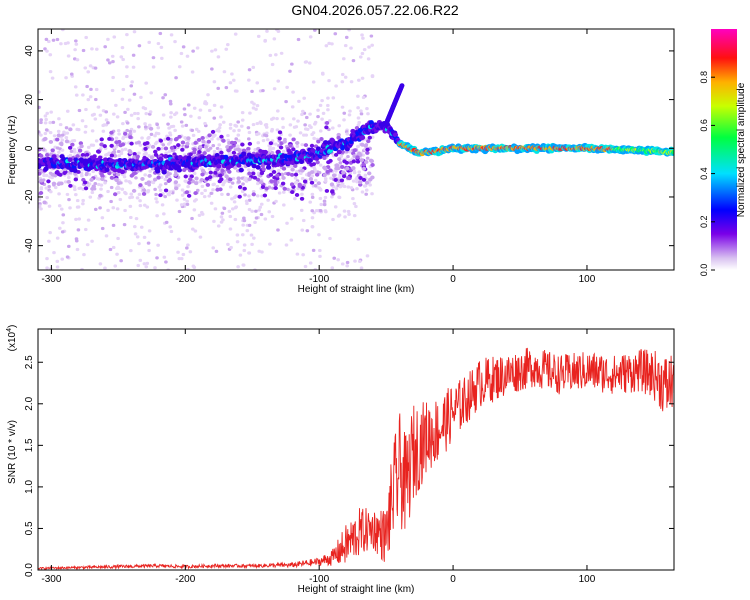  What do you see at coordinates (12, 452) in the screenshot?
I see `snr-y-label: SNR (10 * v/v)` at bounding box center [12, 452].